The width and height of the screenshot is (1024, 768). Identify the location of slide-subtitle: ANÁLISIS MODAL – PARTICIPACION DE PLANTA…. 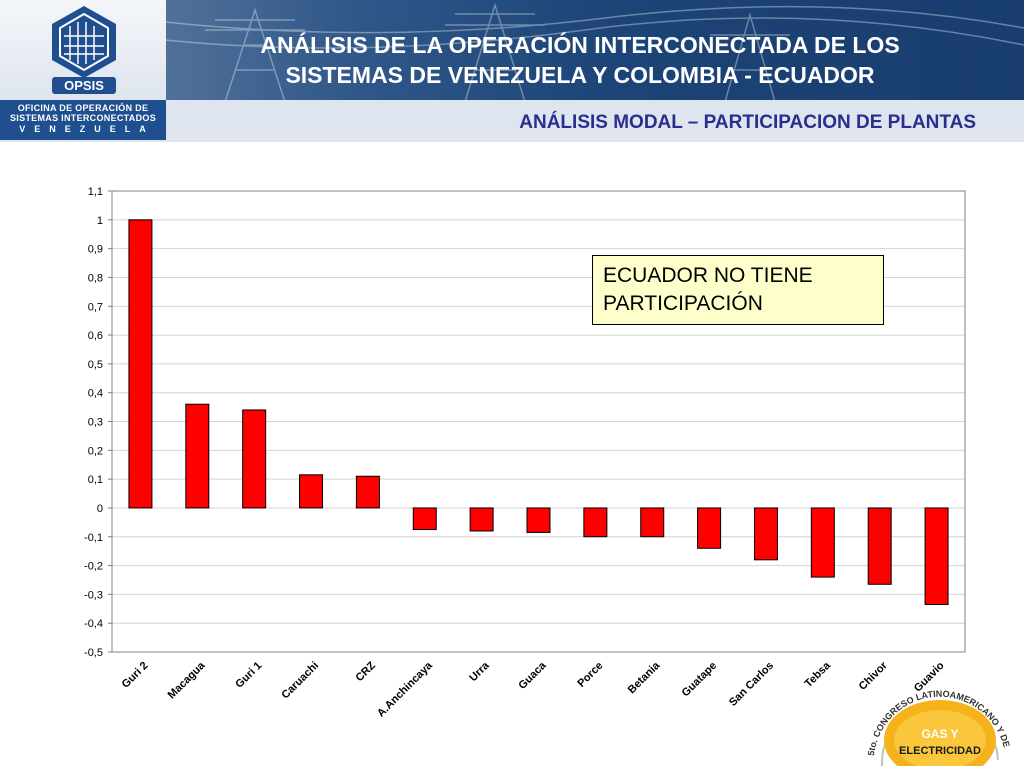
(747, 122).